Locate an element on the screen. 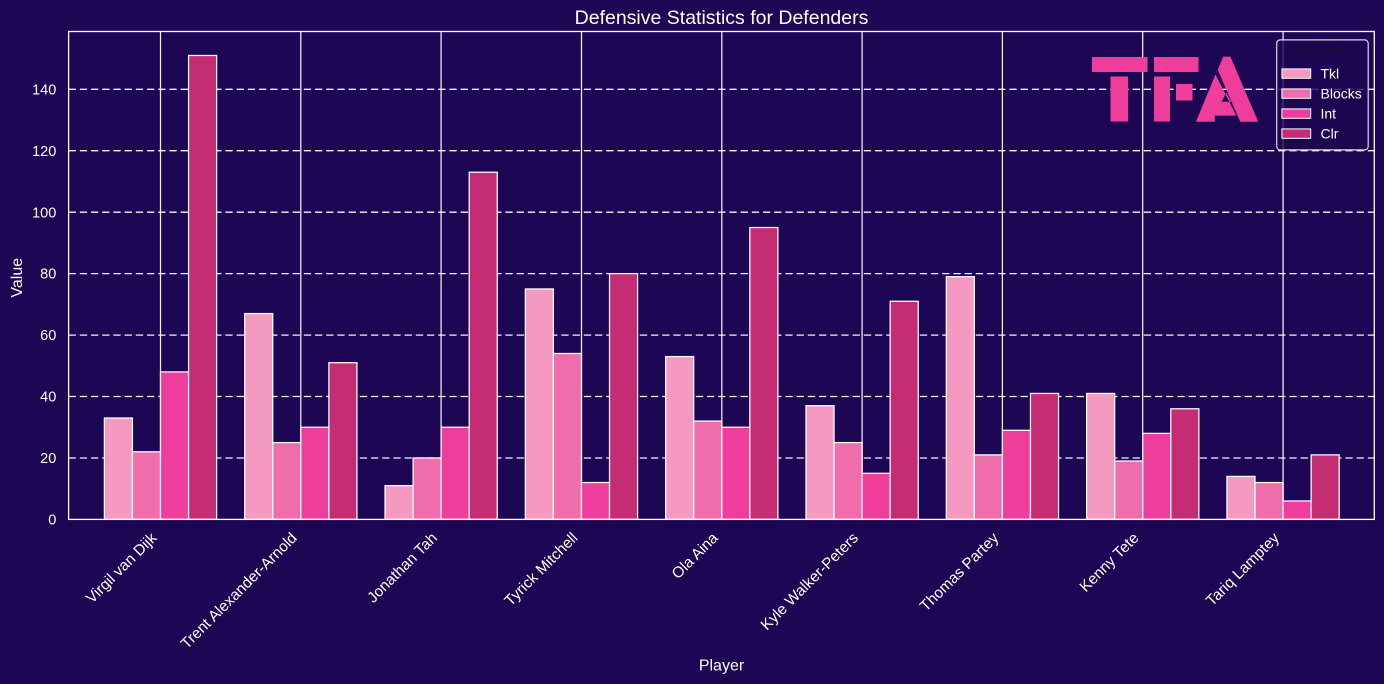 This screenshot has height=684, width=1384. svg-text: 120 is located at coordinates (44, 152).